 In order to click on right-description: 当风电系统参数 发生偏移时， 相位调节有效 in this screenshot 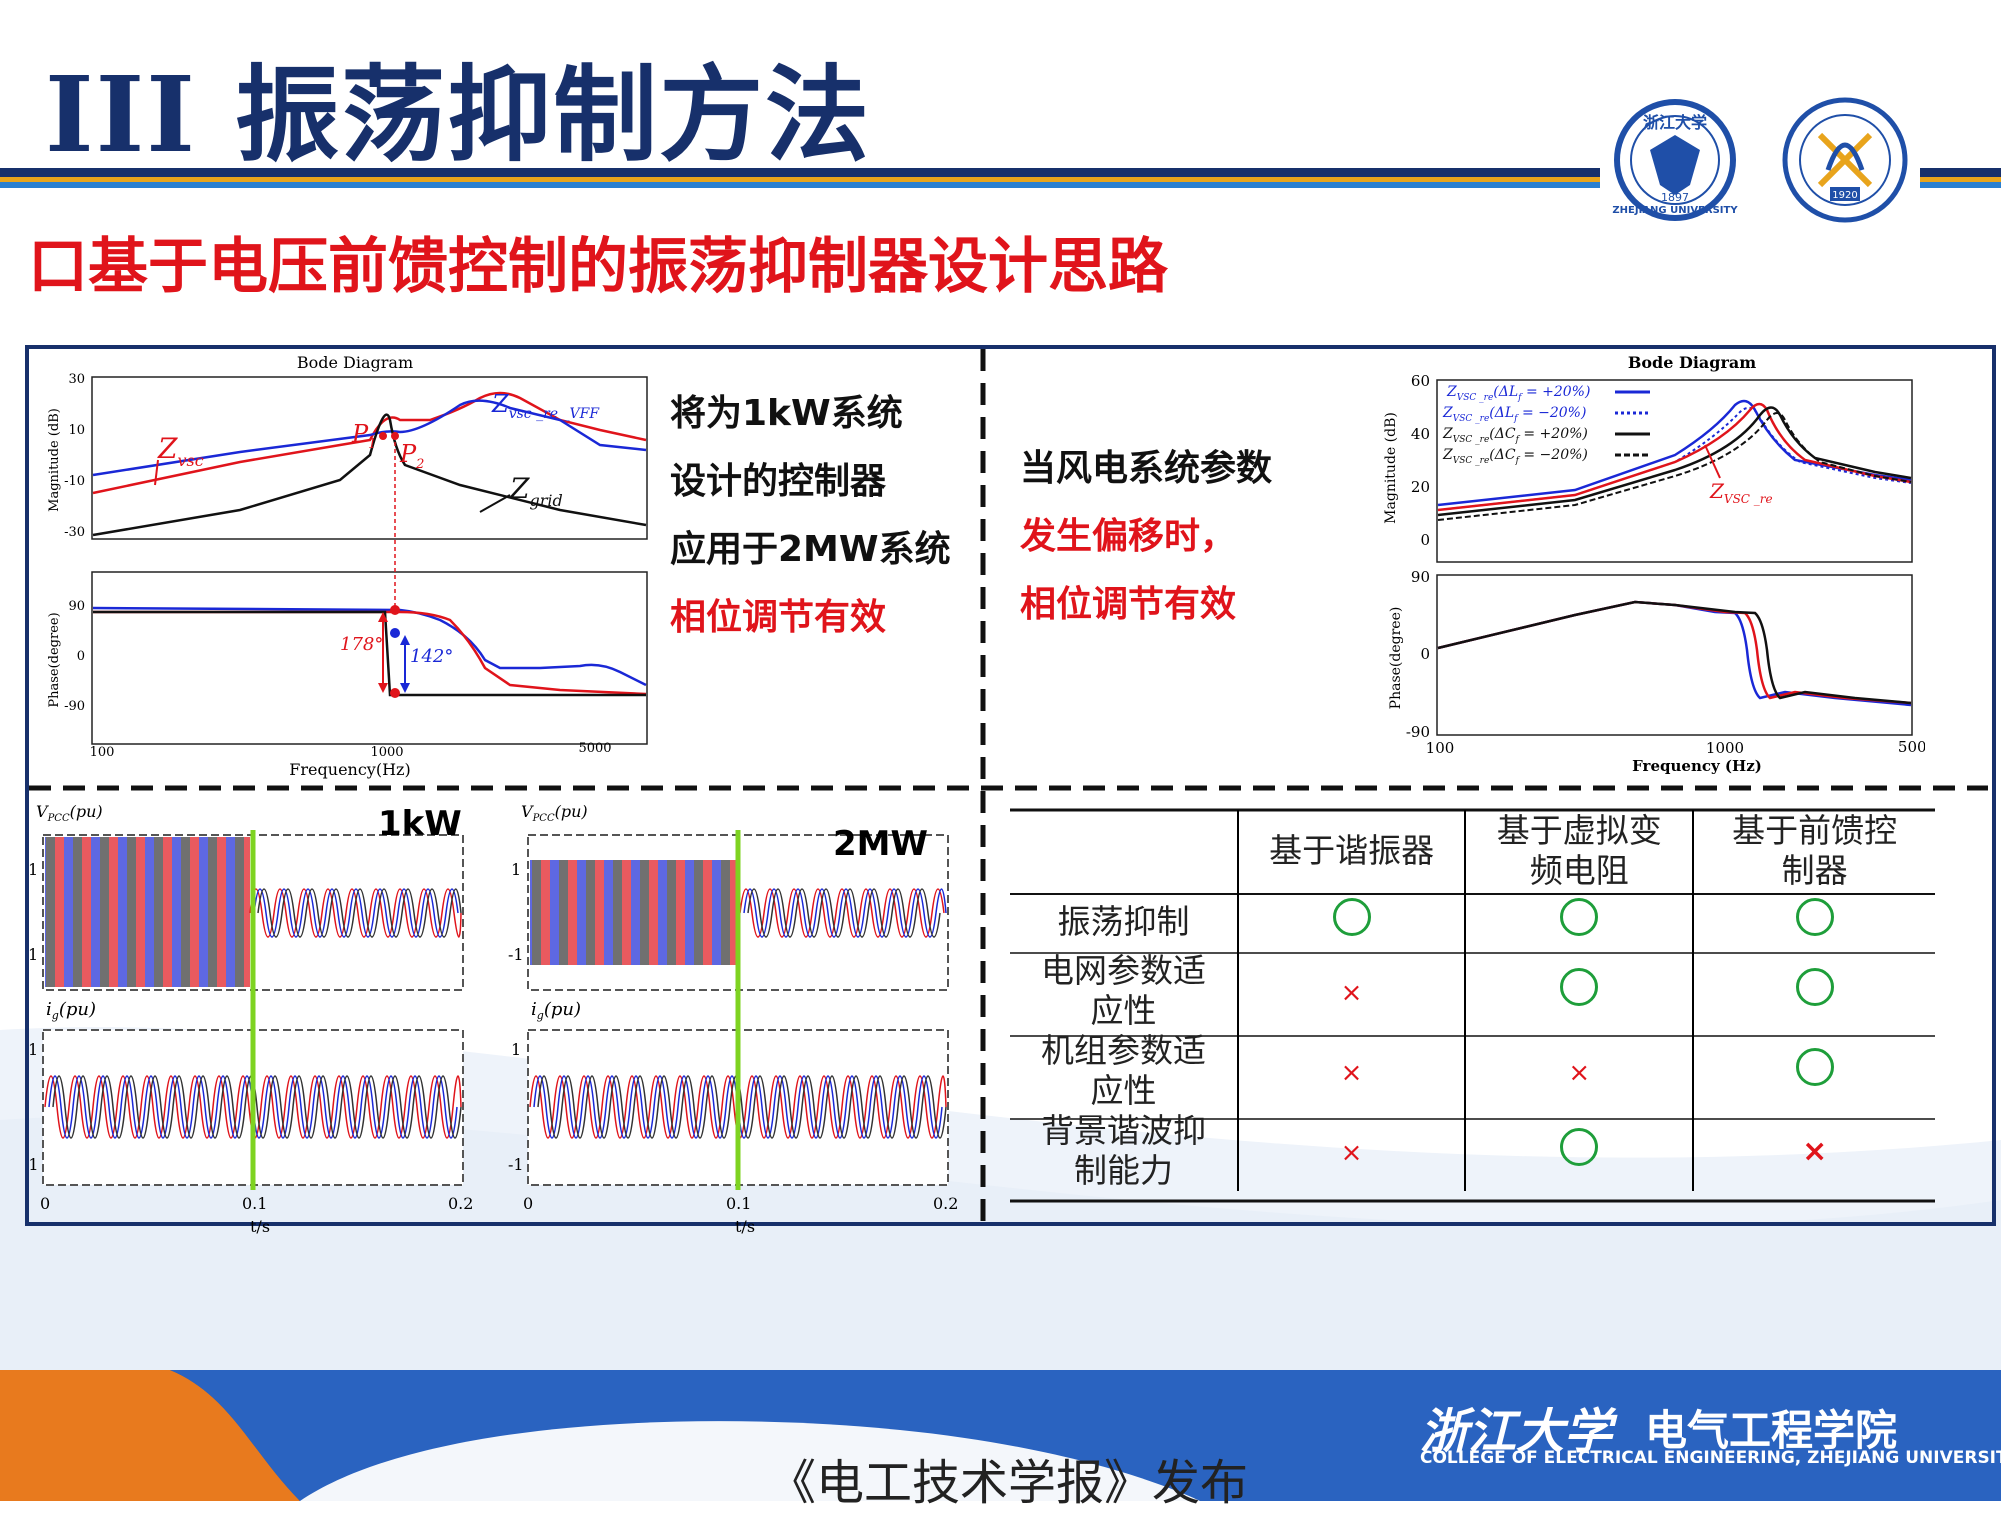, I will do `click(1146, 537)`.